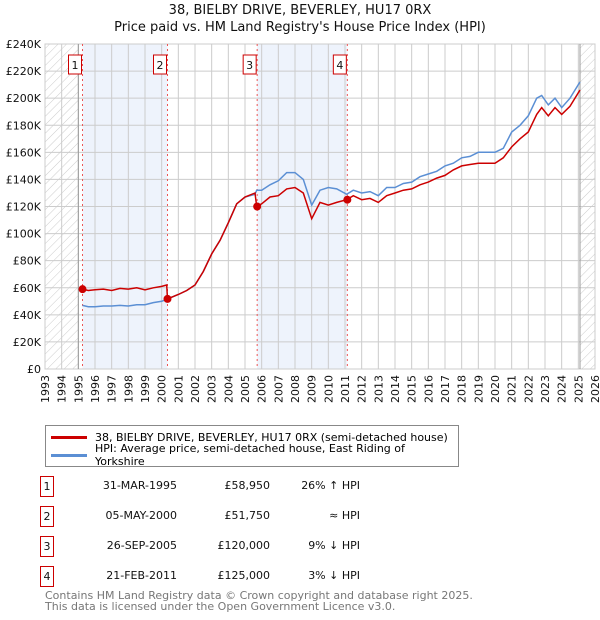 This screenshot has height=620, width=600. What do you see at coordinates (334, 545) in the screenshot?
I see `hpi-relation: 9% ↓ HPI` at bounding box center [334, 545].